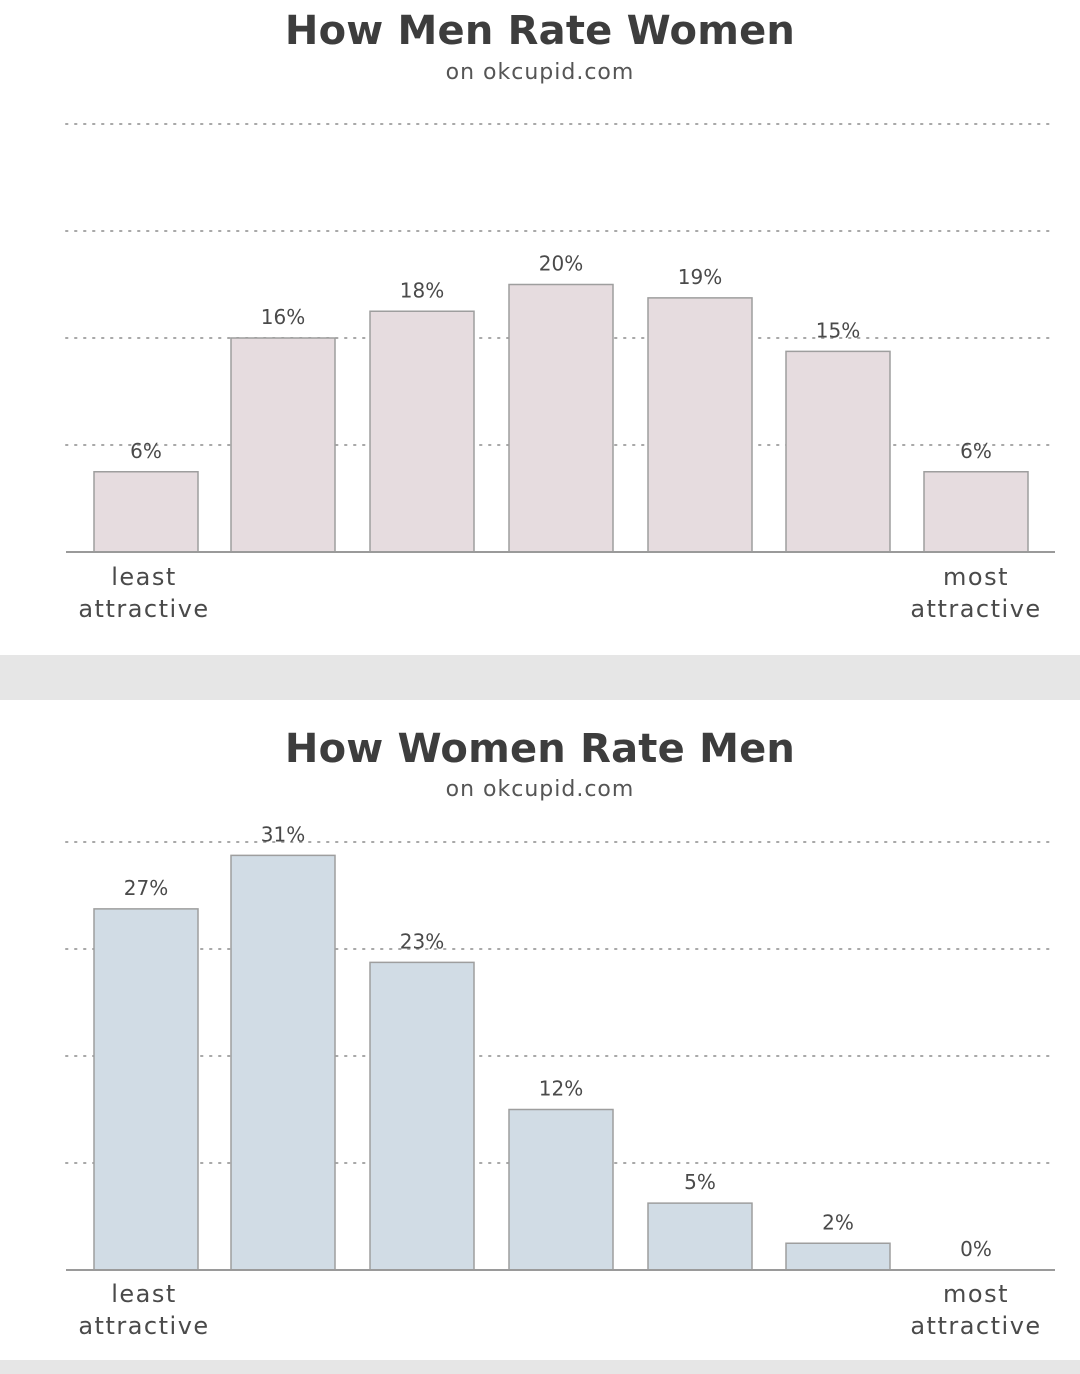 This screenshot has width=1080, height=1374. Describe the element at coordinates (561, 1089) in the screenshot. I see `bar-value-label-4: 12%` at that location.